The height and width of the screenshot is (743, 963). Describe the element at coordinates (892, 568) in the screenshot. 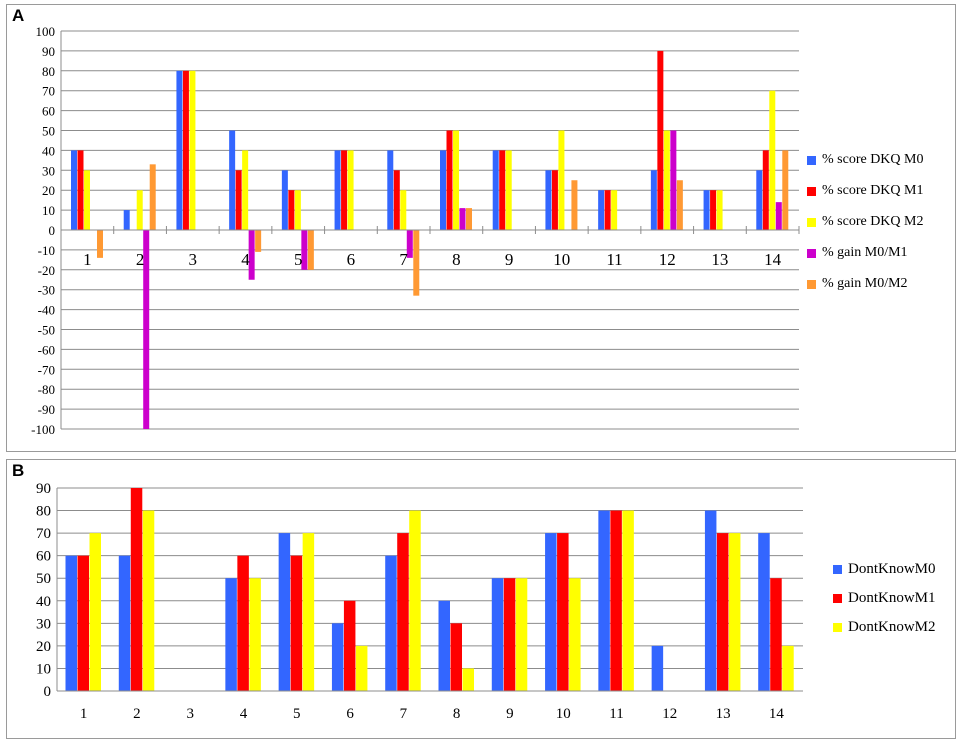

I see `legend-label: DontKnowM0` at that location.